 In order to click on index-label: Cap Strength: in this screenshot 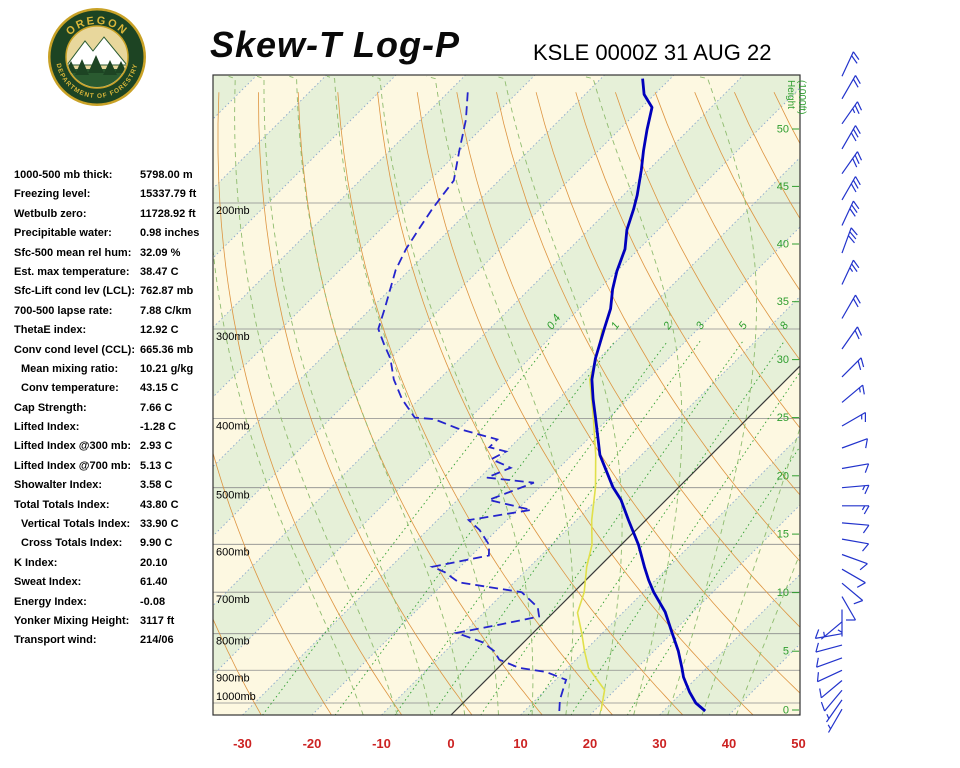, I will do `click(50, 407)`.